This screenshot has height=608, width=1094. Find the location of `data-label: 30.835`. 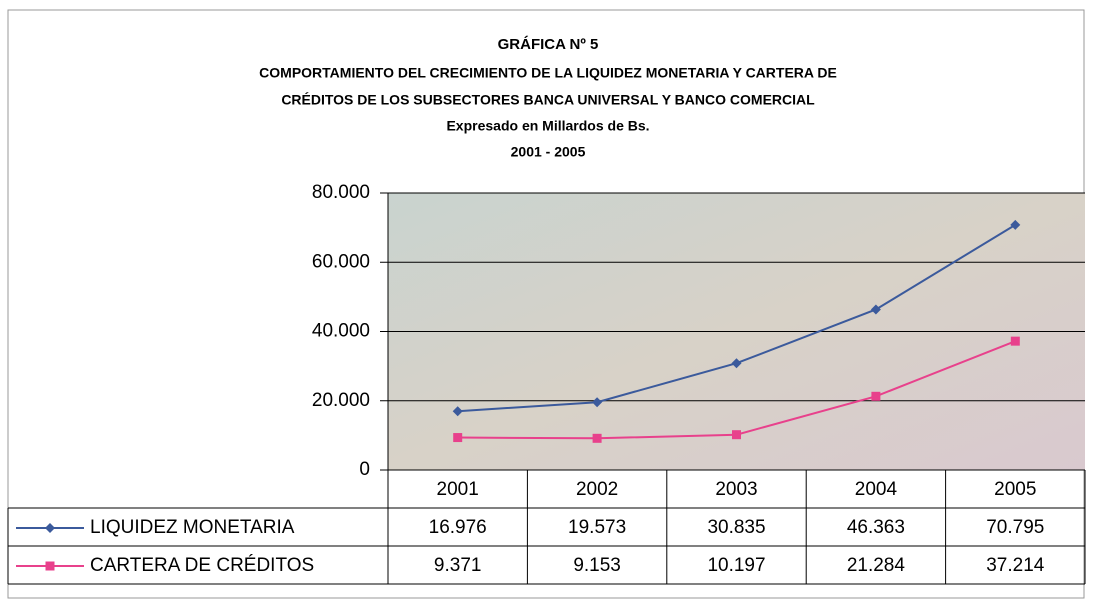

data-label: 30.835 is located at coordinates (736, 527).